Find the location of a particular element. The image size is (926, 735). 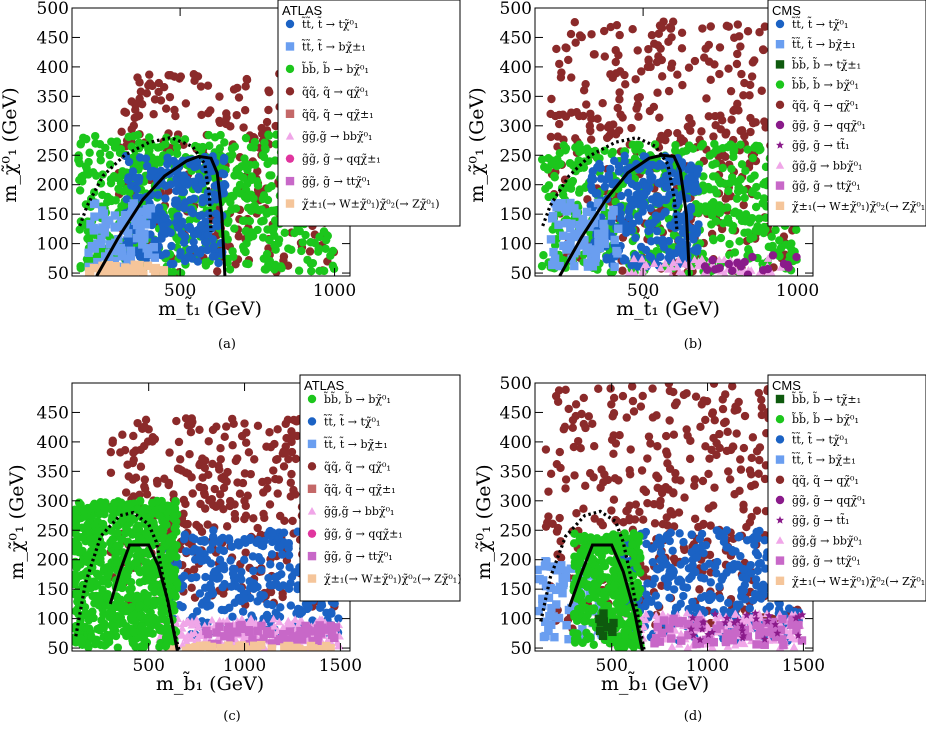

y-tick-label: 350 is located at coordinates (53, 472).